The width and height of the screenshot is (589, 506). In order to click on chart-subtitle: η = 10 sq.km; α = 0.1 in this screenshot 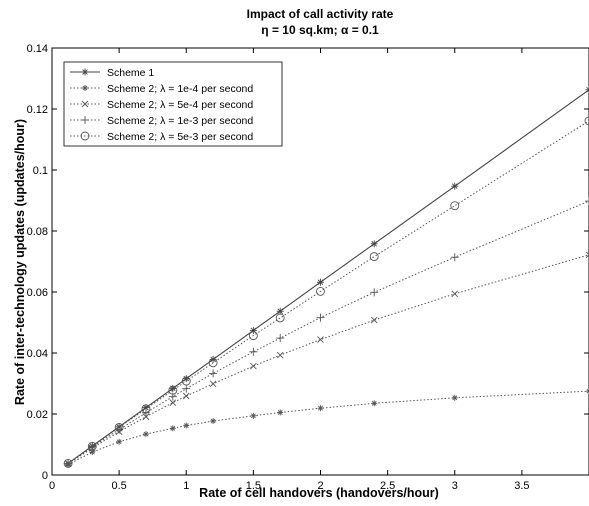, I will do `click(320, 30)`.